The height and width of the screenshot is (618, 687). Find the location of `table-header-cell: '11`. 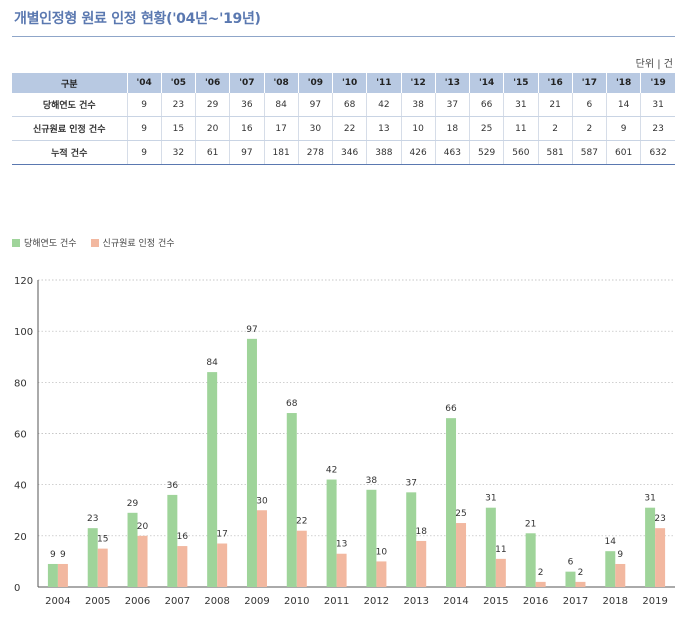

table-header-cell: '11 is located at coordinates (383, 83).